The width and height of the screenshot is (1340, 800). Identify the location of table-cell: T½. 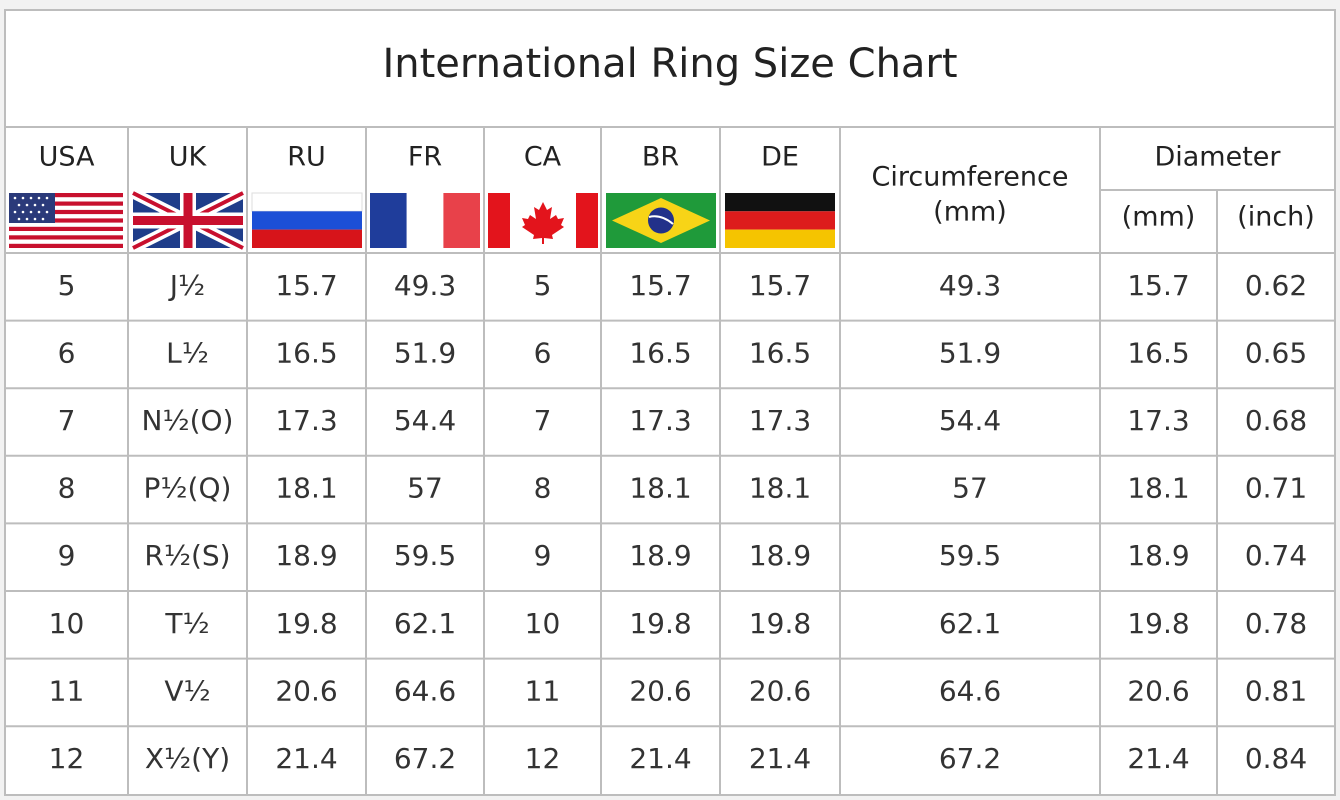
(186, 623).